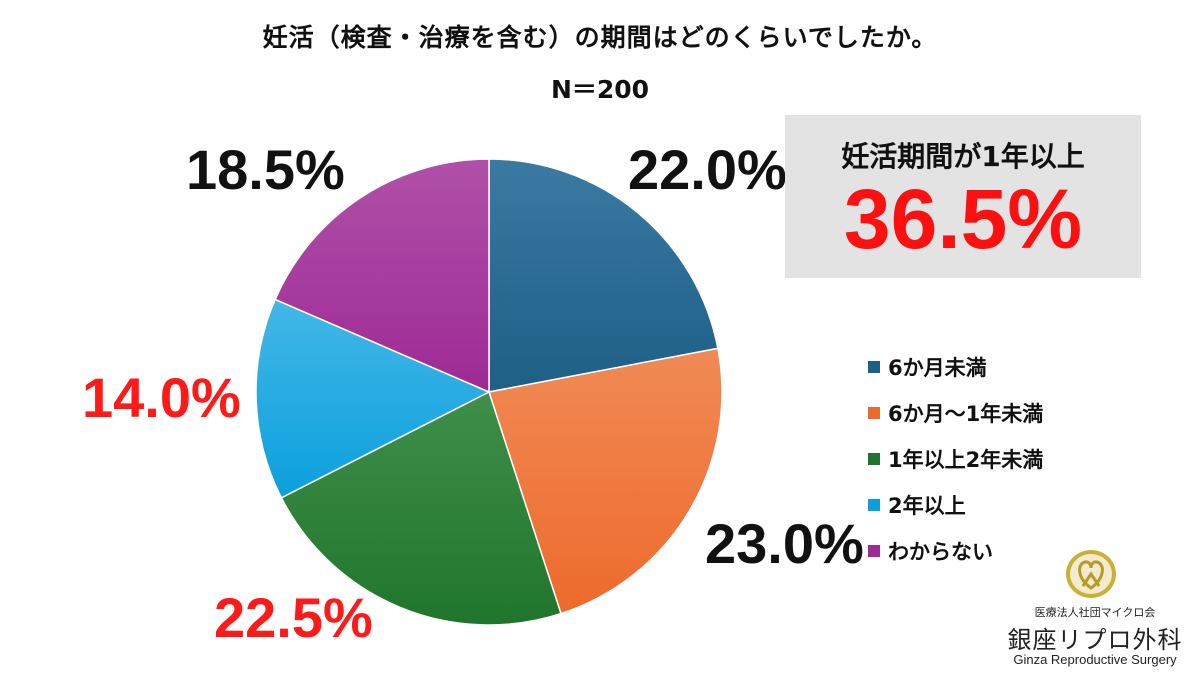 This screenshot has width=1200, height=675. What do you see at coordinates (707, 169) in the screenshot?
I see `slice-percent-label: 22.0%` at bounding box center [707, 169].